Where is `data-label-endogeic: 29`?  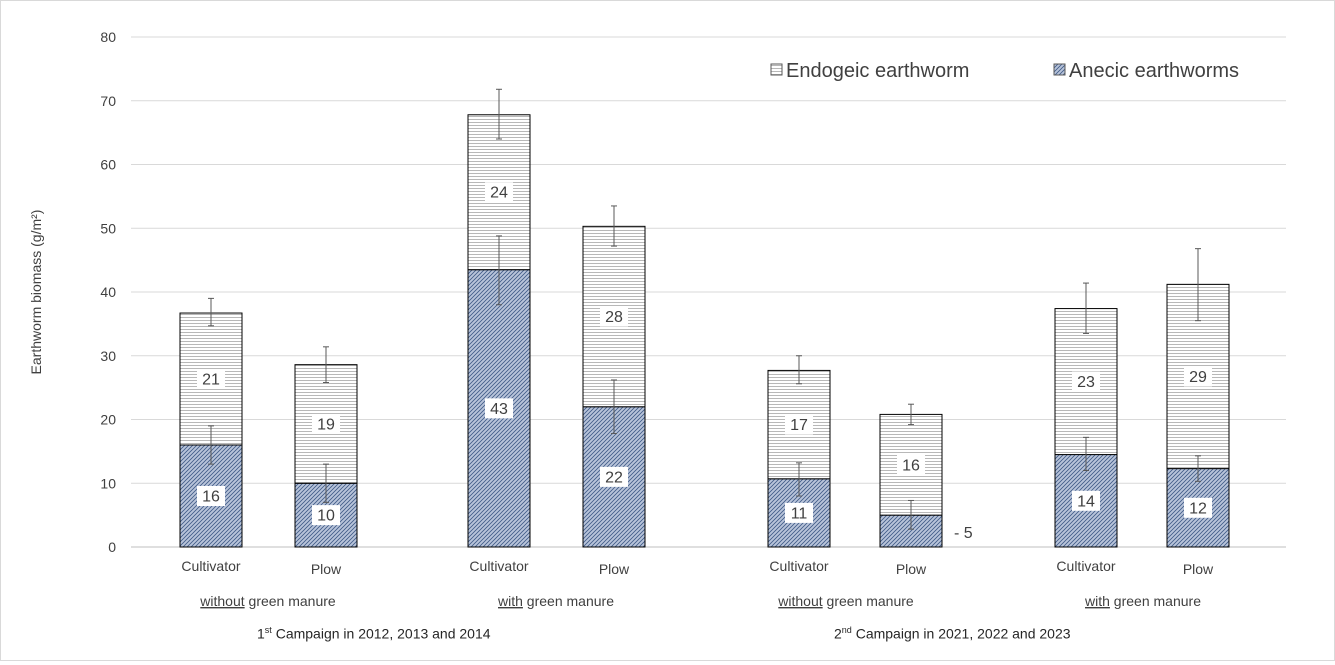
data-label-endogeic: 29 is located at coordinates (1198, 377).